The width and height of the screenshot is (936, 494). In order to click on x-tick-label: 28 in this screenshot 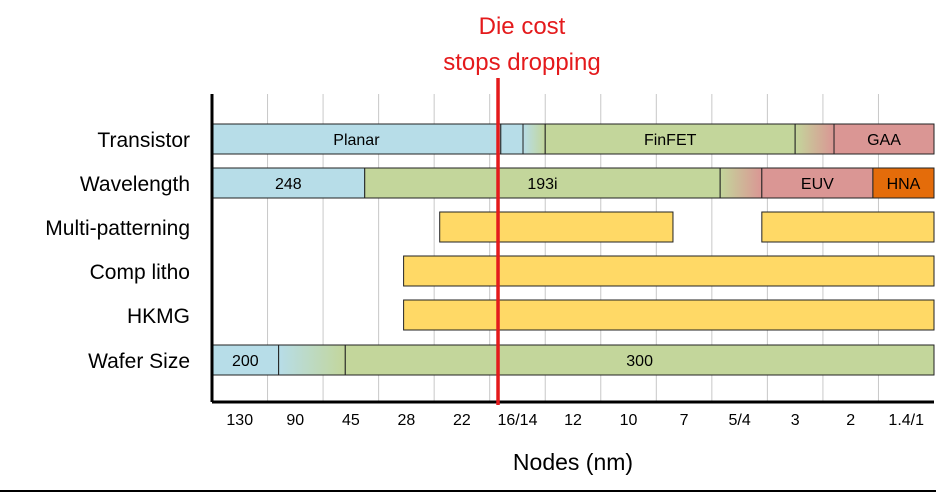, I will do `click(406, 420)`.